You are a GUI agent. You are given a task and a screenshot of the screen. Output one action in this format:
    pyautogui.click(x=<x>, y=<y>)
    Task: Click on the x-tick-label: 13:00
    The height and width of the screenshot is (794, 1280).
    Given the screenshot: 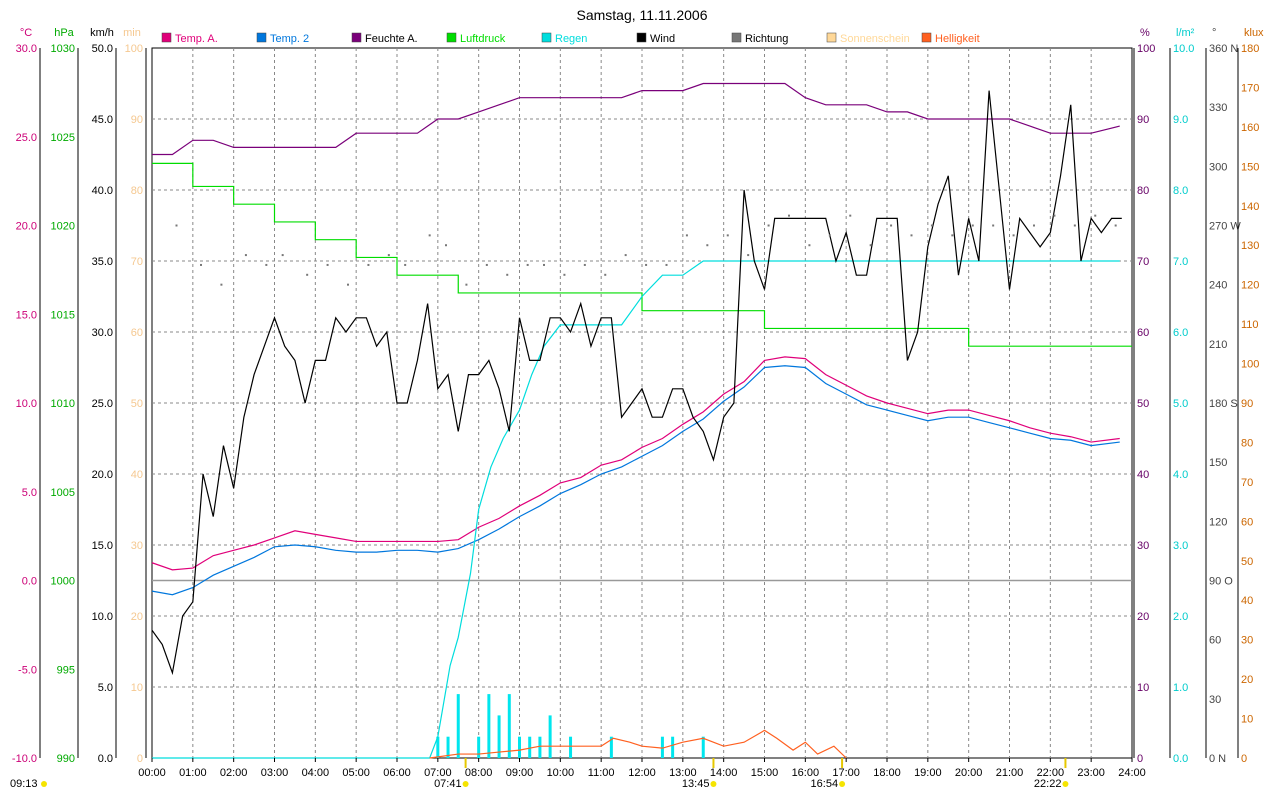 What is the action you would take?
    pyautogui.click(x=683, y=773)
    